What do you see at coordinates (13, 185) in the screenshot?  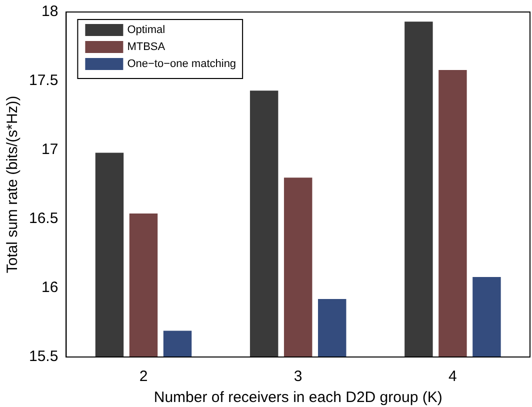 I see `y-axis-title: Total sum rate (bits/(s*Hz))` at bounding box center [13, 185].